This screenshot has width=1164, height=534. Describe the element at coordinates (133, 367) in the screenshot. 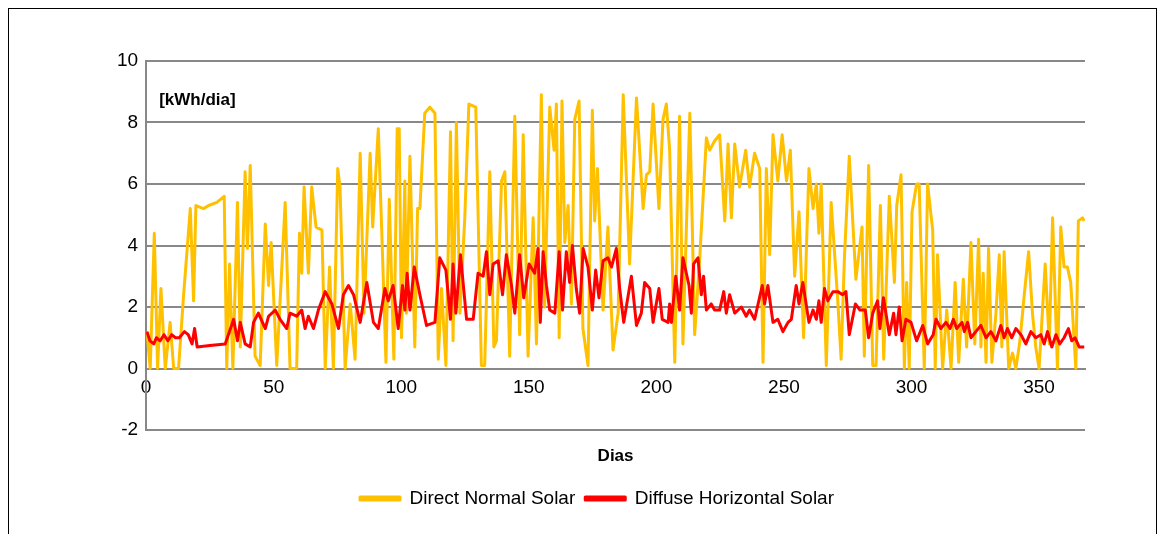

I see `y-tick-label: 0` at that location.